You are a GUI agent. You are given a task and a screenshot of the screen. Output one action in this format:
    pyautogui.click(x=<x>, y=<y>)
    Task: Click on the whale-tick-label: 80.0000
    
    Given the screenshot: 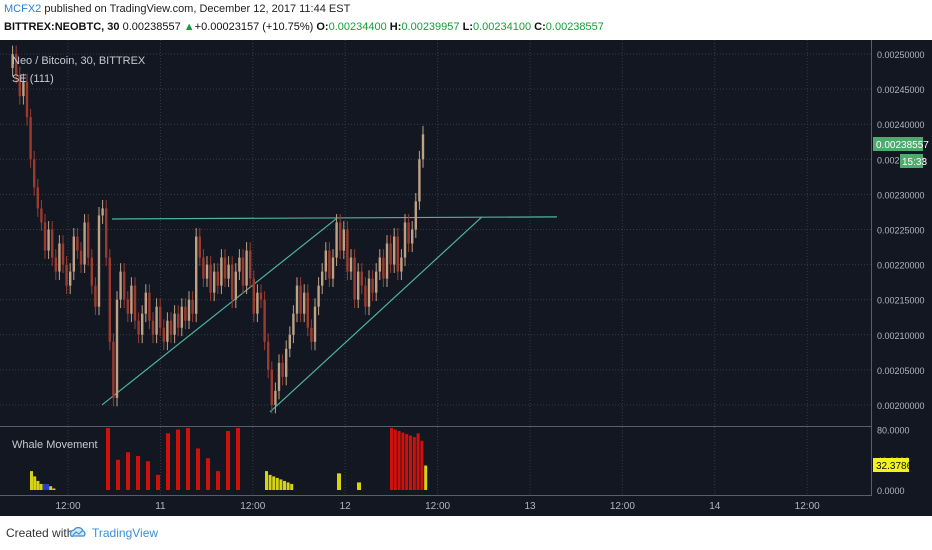 What is the action you would take?
    pyautogui.click(x=893, y=431)
    